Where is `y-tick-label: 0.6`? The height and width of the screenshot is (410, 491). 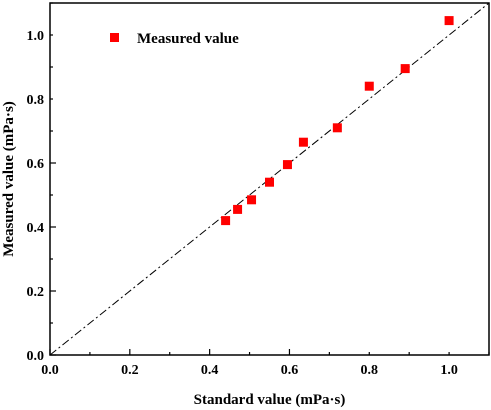 y-tick-label: 0.6 is located at coordinates (36, 164).